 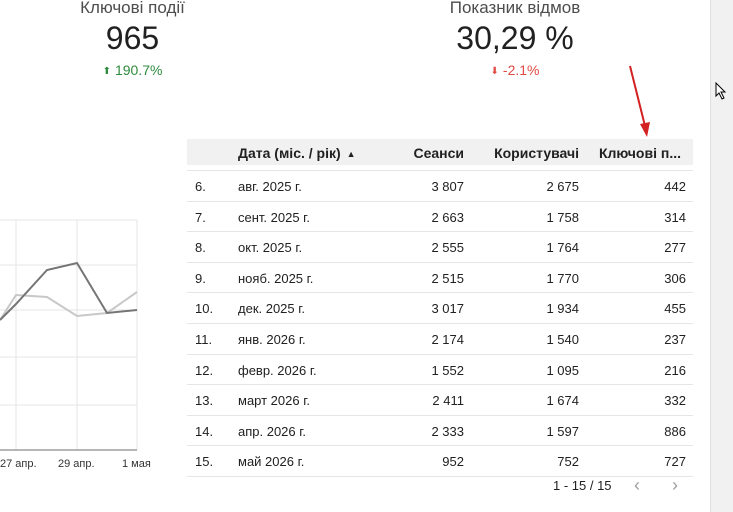 I want to click on mouse-cursor-icon, so click(x=721, y=91).